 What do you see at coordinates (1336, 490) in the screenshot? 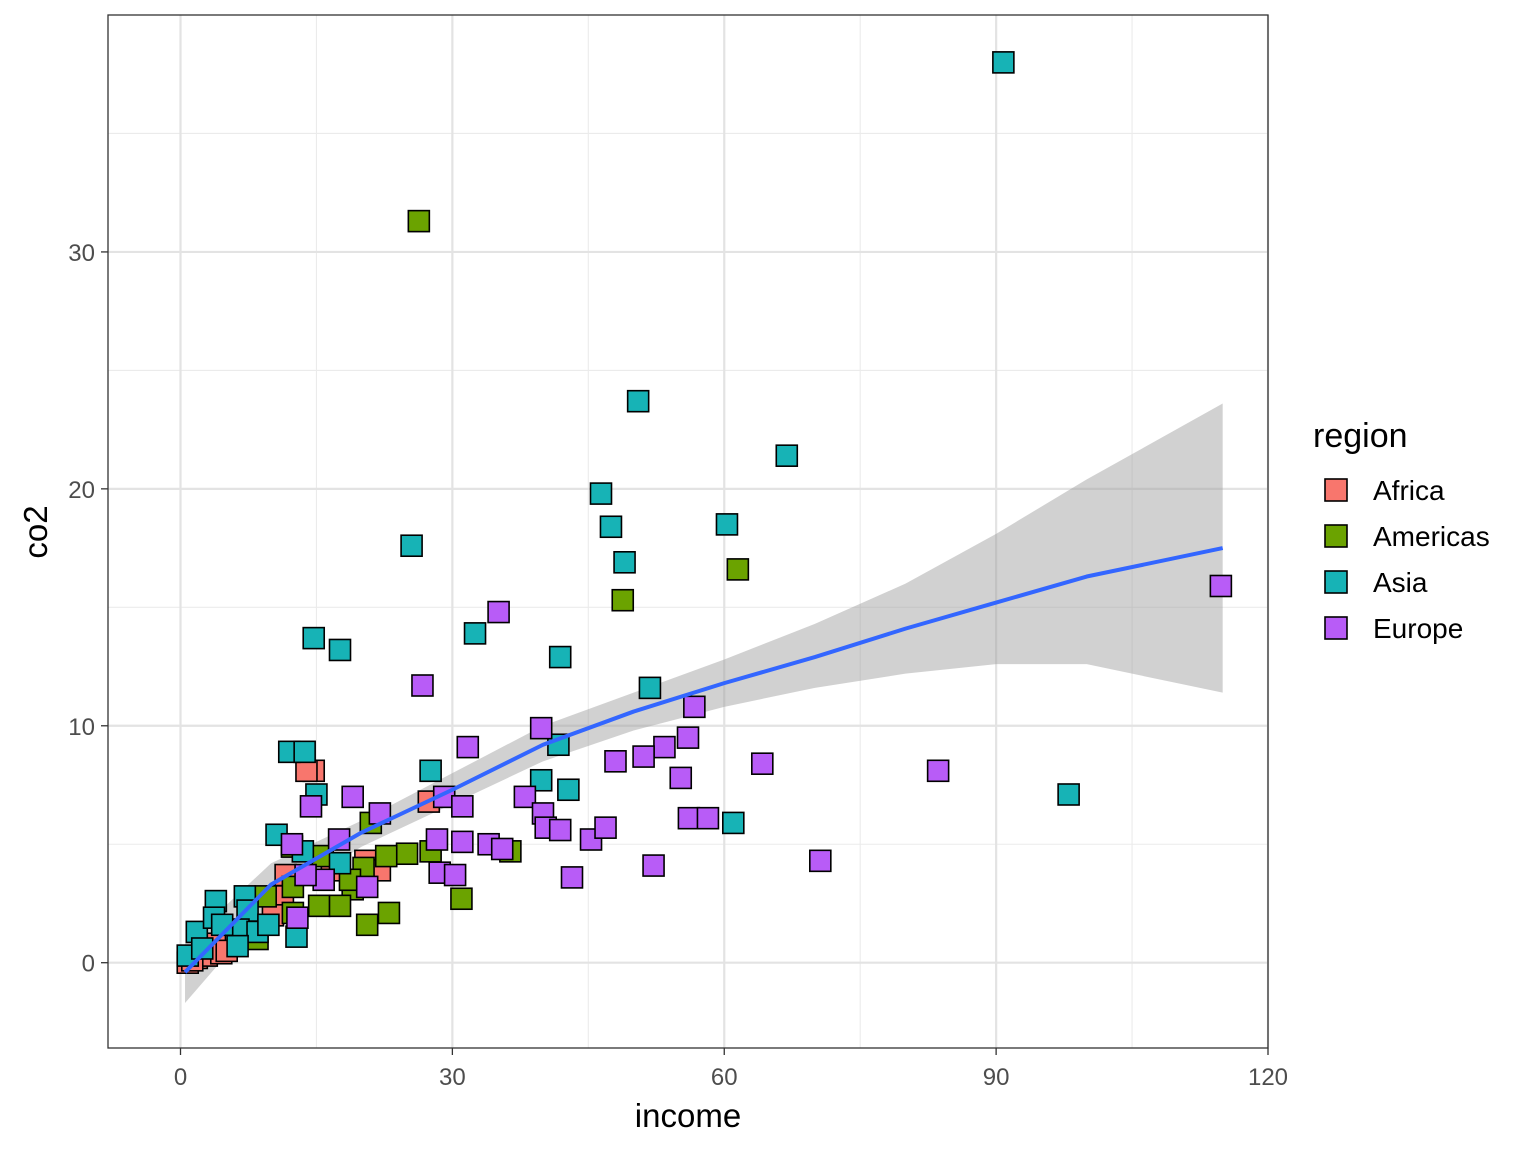
I see `legend-key-africa` at bounding box center [1336, 490].